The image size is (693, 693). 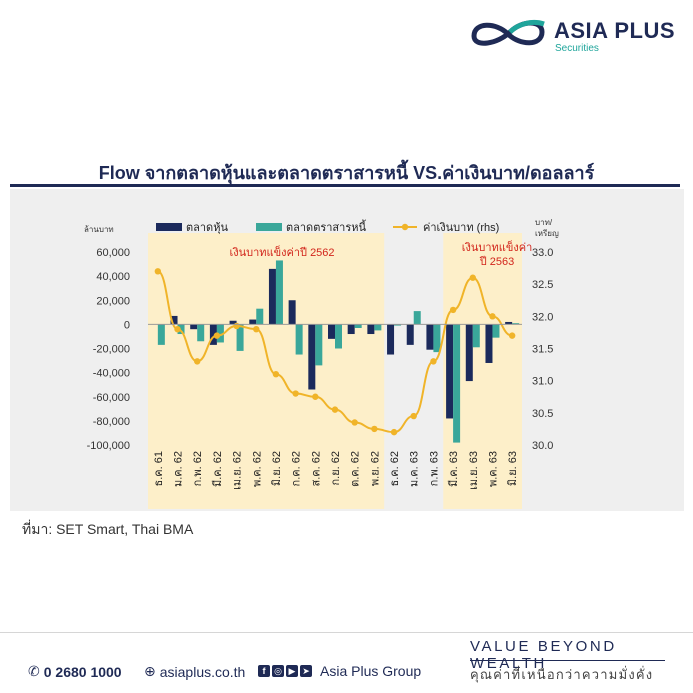 I want to click on left-tick-label: 60,000, so click(x=113, y=253).